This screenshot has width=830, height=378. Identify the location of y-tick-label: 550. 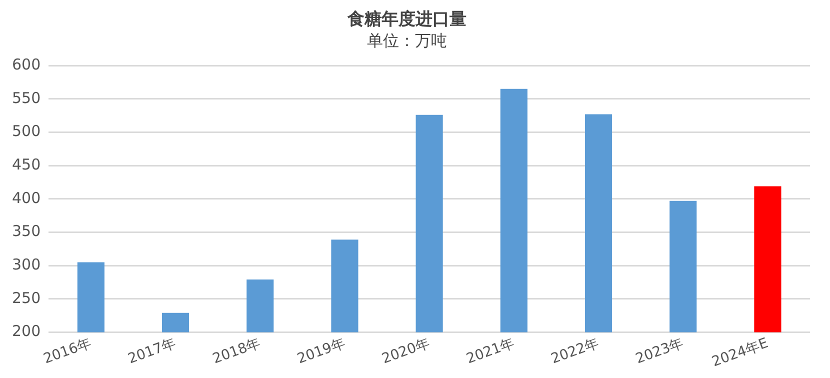
(26, 97).